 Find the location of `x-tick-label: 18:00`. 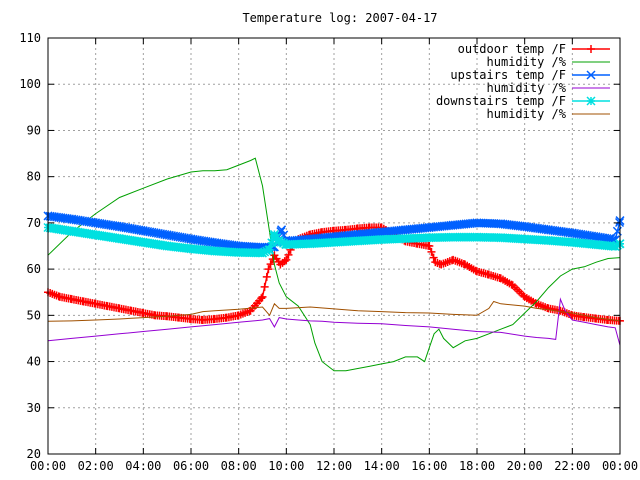

x-tick-label: 18:00 is located at coordinates (477, 466).